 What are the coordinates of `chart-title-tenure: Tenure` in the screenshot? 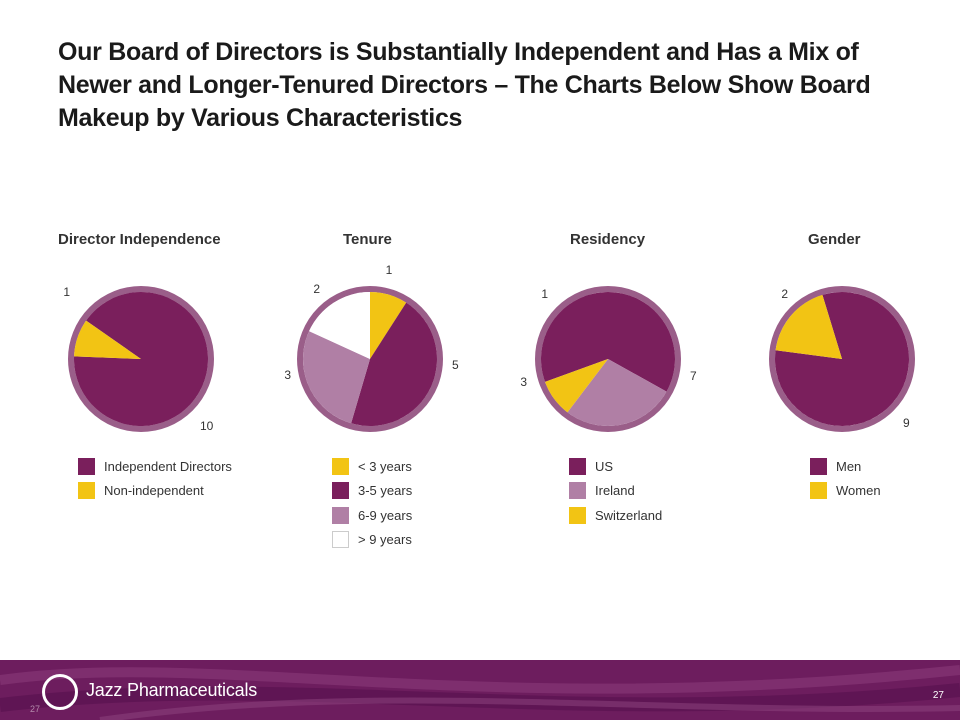 It's located at (367, 239).